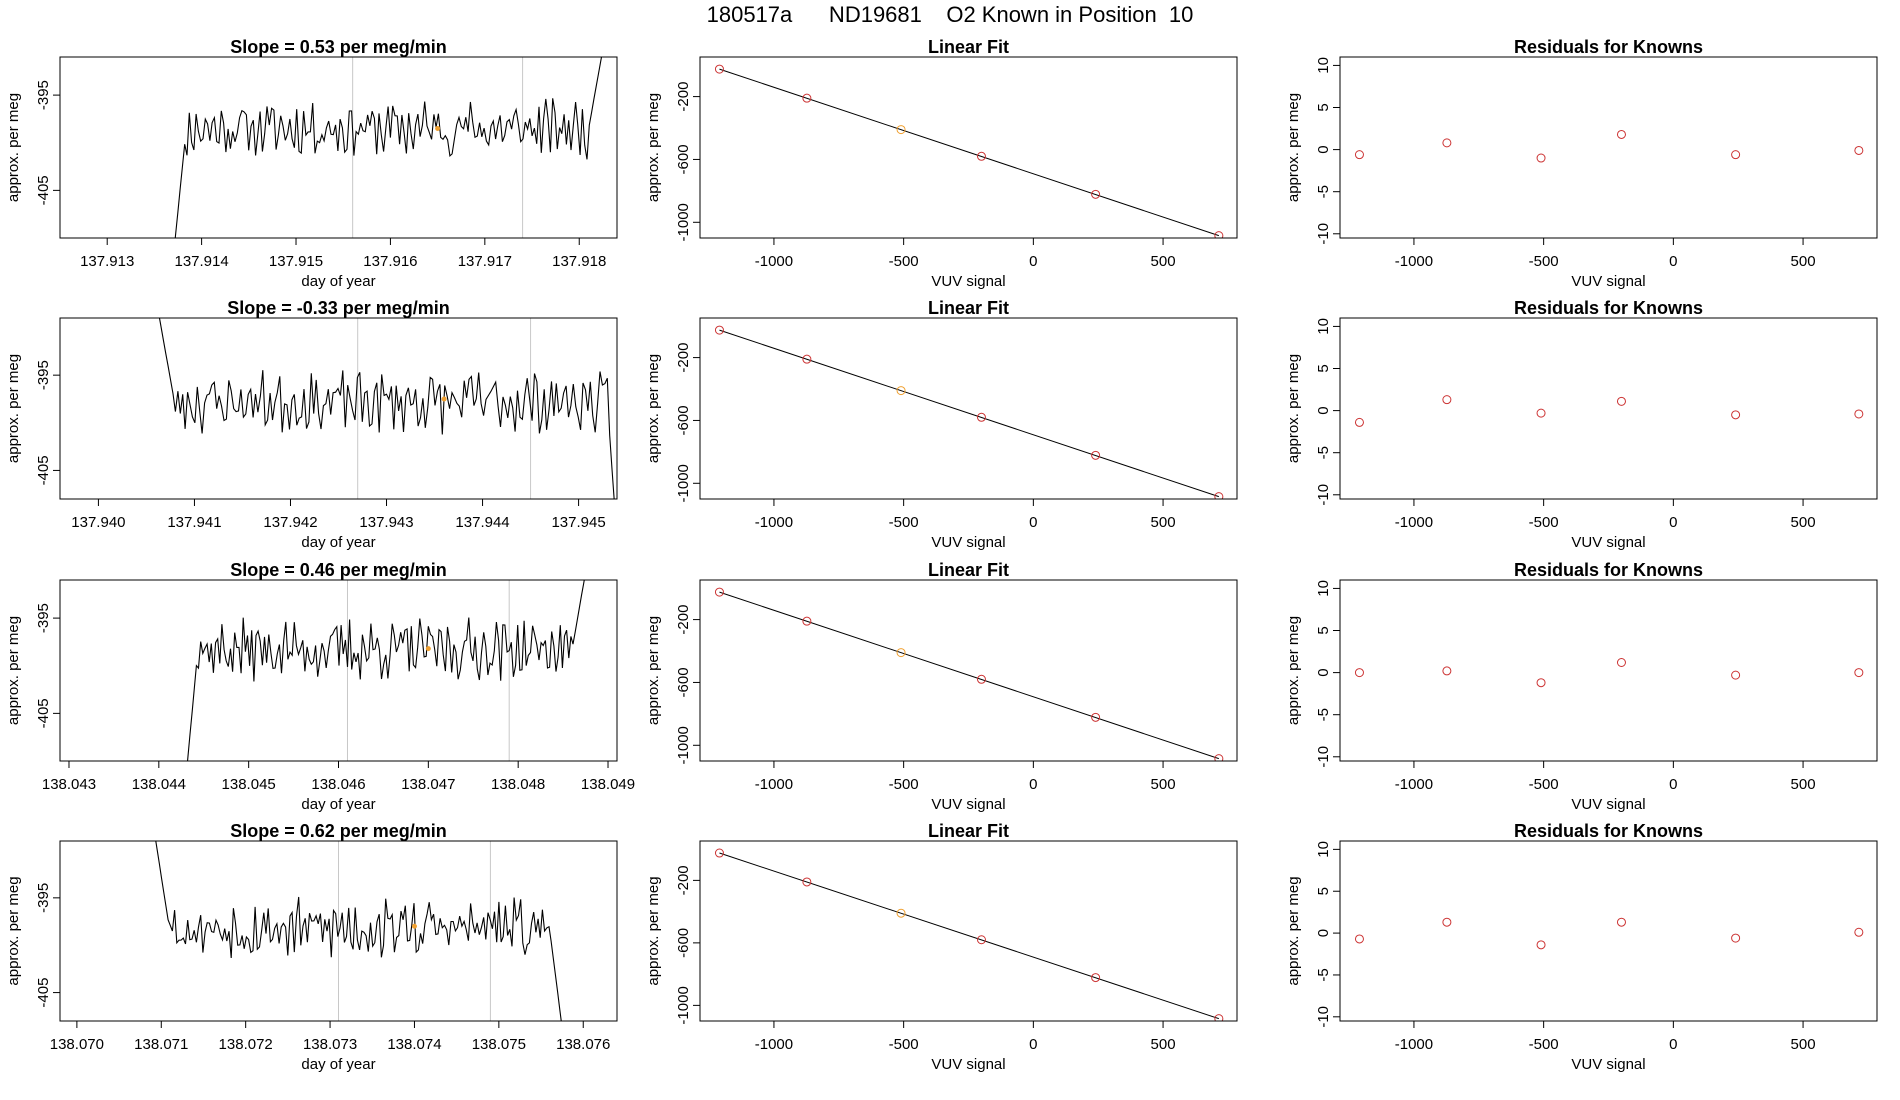 Image resolution: width=1900 pixels, height=1100 pixels. I want to click on y-tick-label: -1000, so click(683, 222).